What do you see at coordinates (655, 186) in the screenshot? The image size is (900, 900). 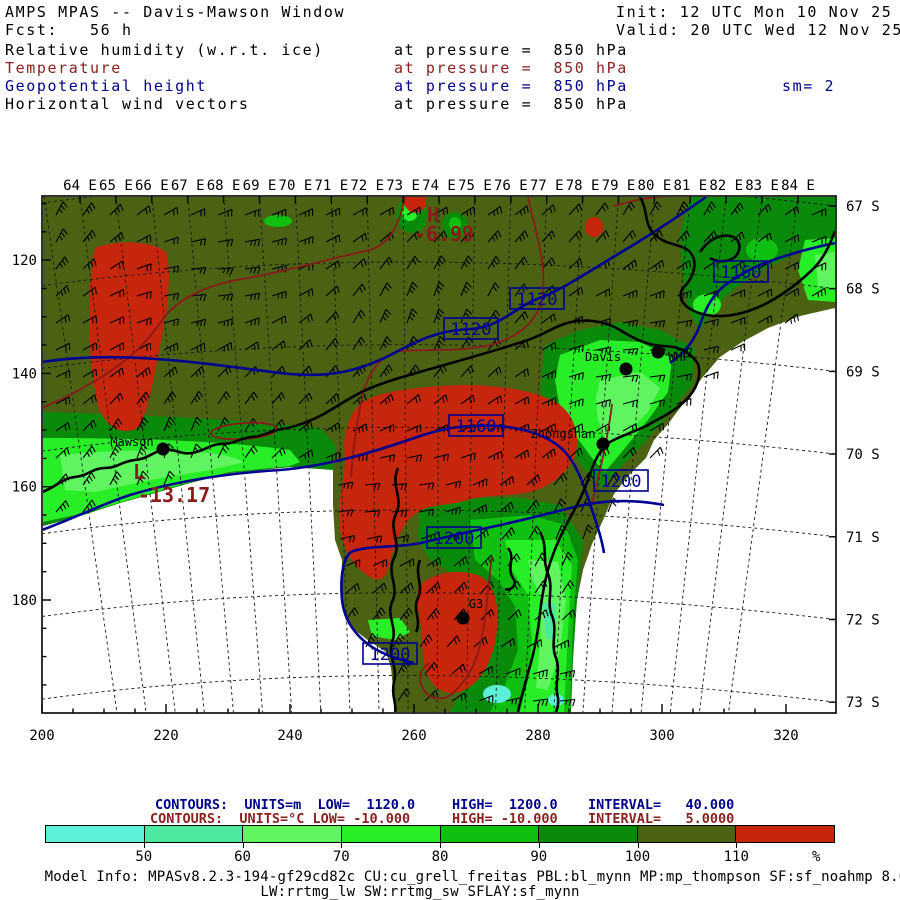 I see `lon-axis-label: 80 E` at bounding box center [655, 186].